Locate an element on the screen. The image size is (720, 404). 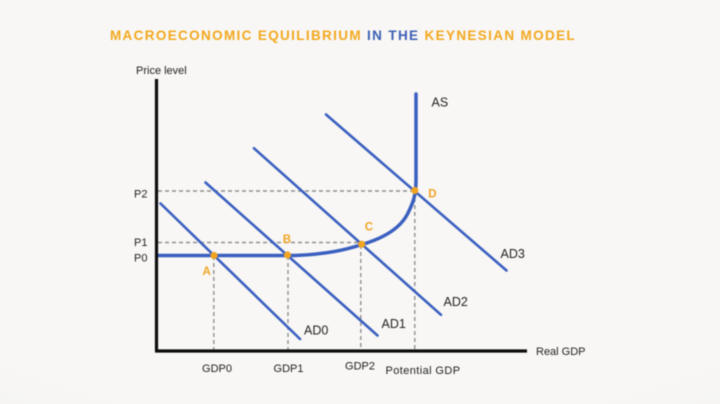
svg-text: GDP1 is located at coordinates (289, 369).